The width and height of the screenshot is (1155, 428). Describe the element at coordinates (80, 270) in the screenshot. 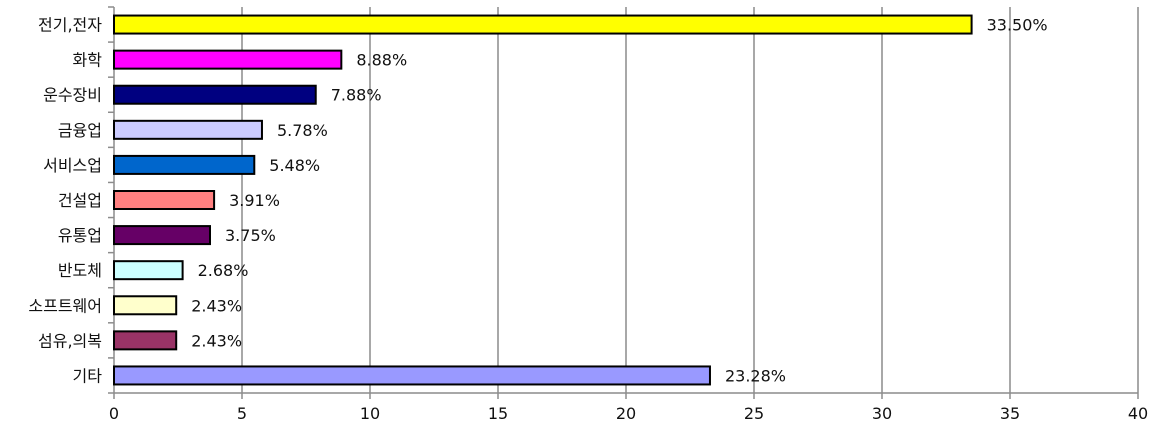

I see `category-label: 반도체` at that location.